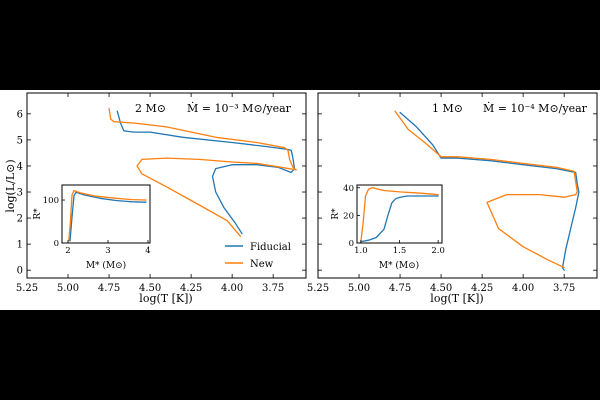 Image resolution: width=600 pixels, height=400 pixels. What do you see at coordinates (20, 114) in the screenshot?
I see `left-ytick-label: 6` at bounding box center [20, 114].